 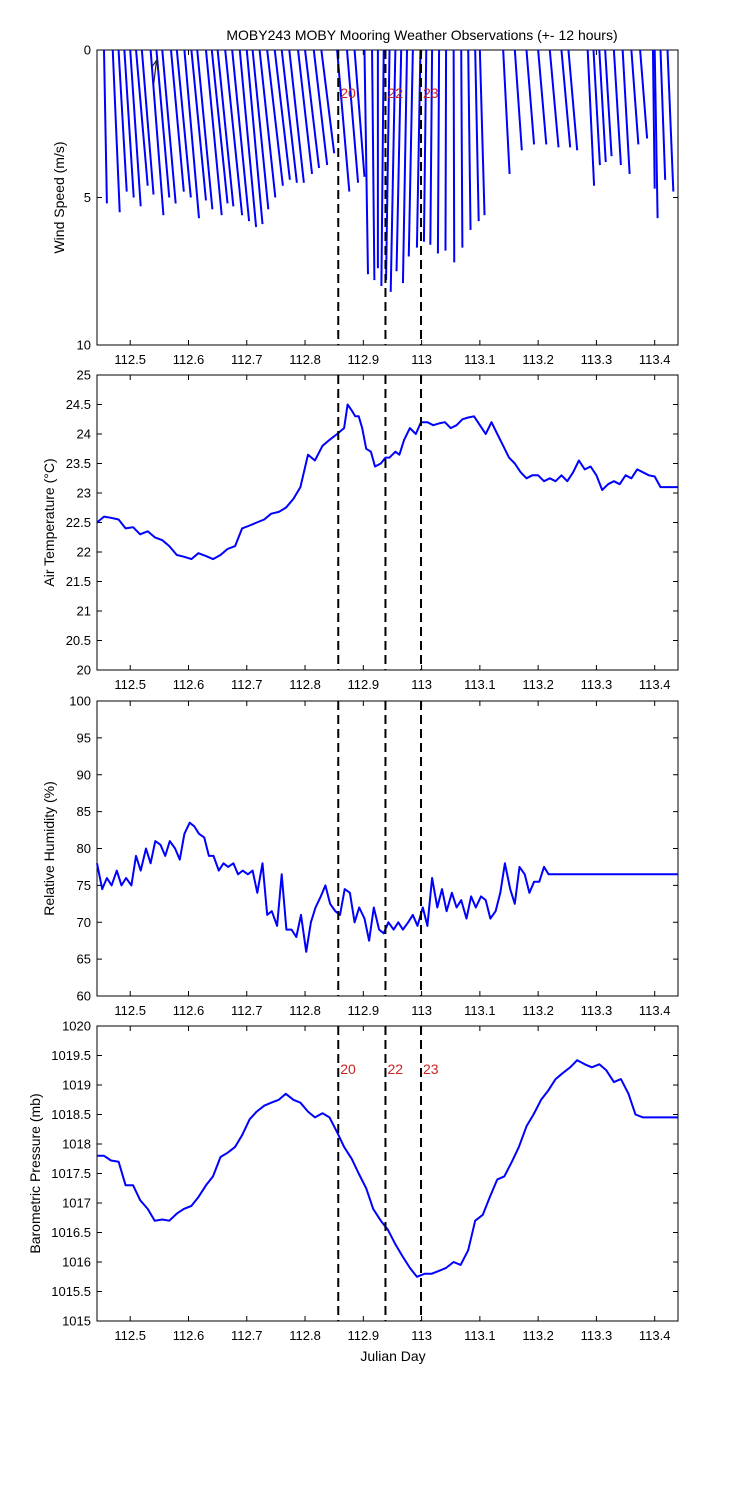 I want to click on y-tick-label: 1015.5, so click(x=71, y=1291).